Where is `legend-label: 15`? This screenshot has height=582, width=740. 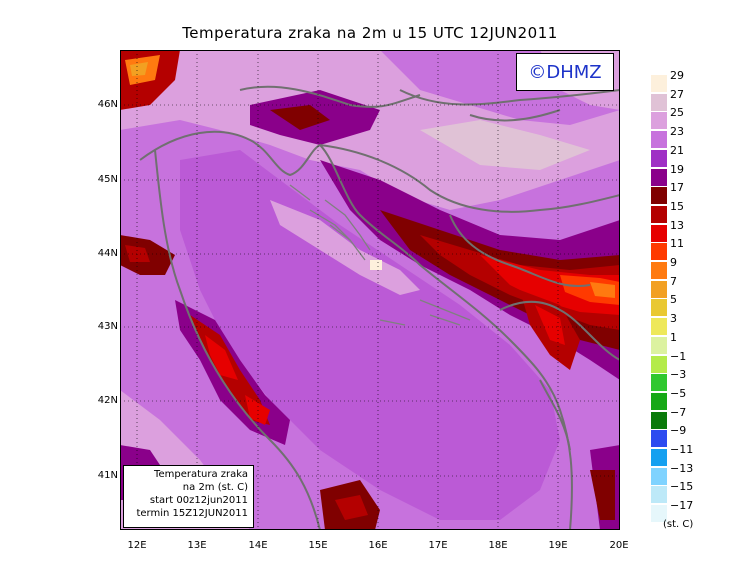 legend-label: 15 is located at coordinates (677, 206).